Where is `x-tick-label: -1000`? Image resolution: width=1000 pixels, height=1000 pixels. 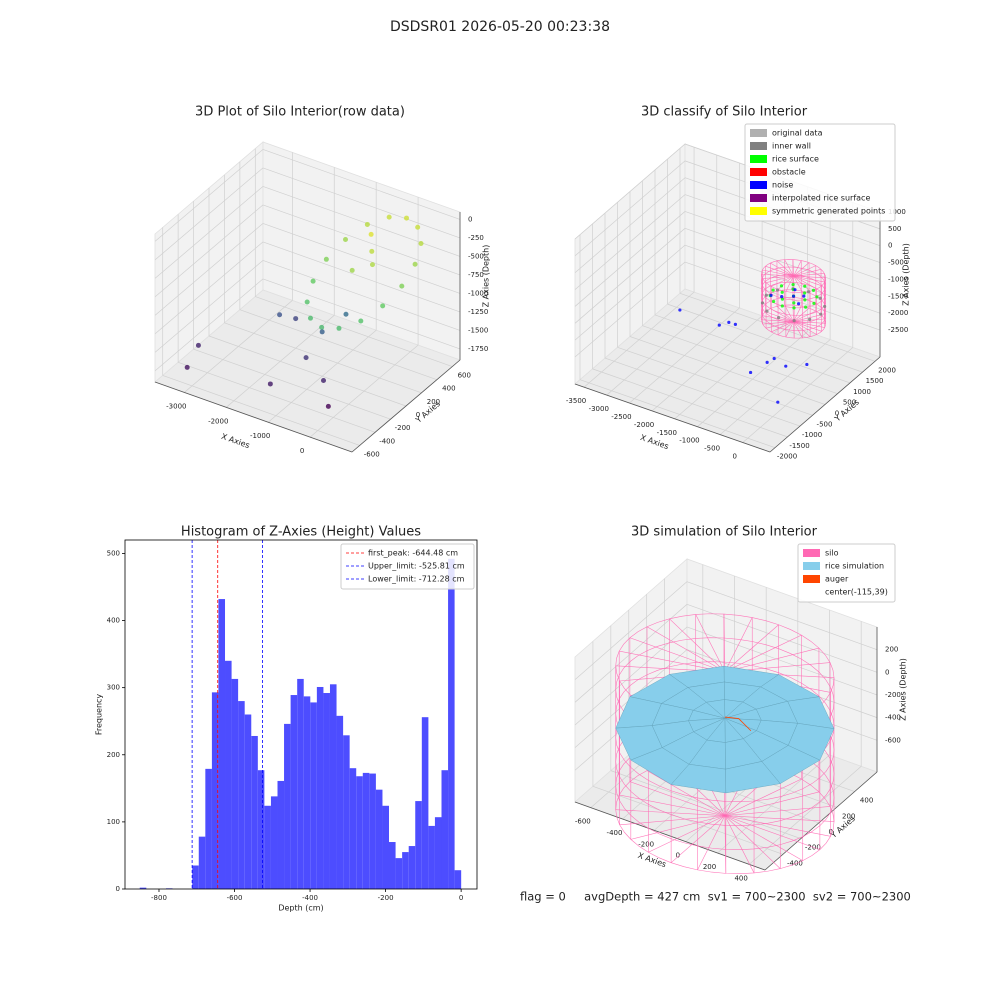 x-tick-label: -1000 is located at coordinates (260, 436).